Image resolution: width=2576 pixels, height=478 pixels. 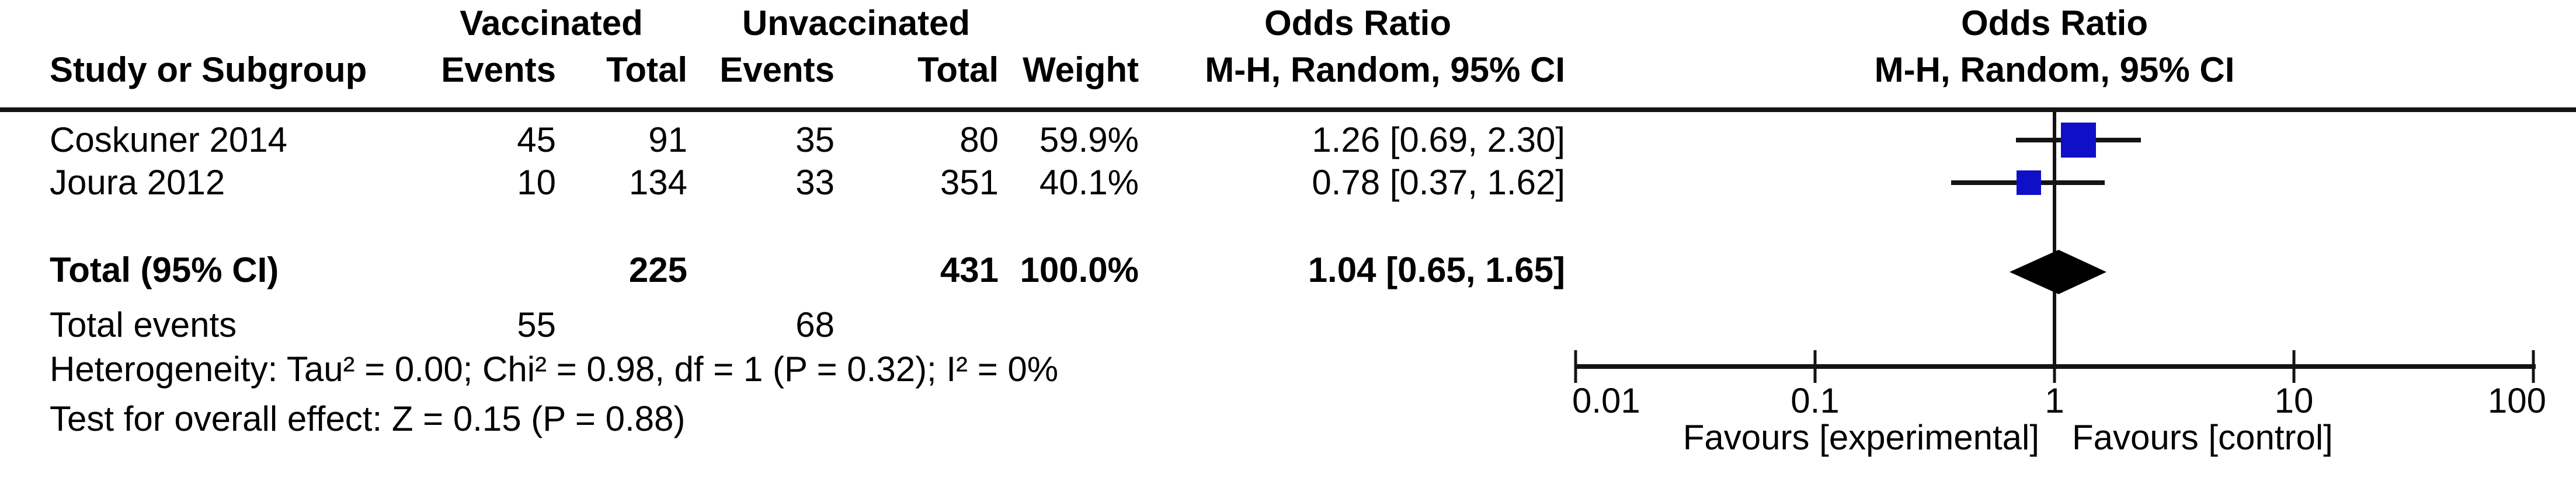 I want to click on col-header-vac-events: Events, so click(x=499, y=69).